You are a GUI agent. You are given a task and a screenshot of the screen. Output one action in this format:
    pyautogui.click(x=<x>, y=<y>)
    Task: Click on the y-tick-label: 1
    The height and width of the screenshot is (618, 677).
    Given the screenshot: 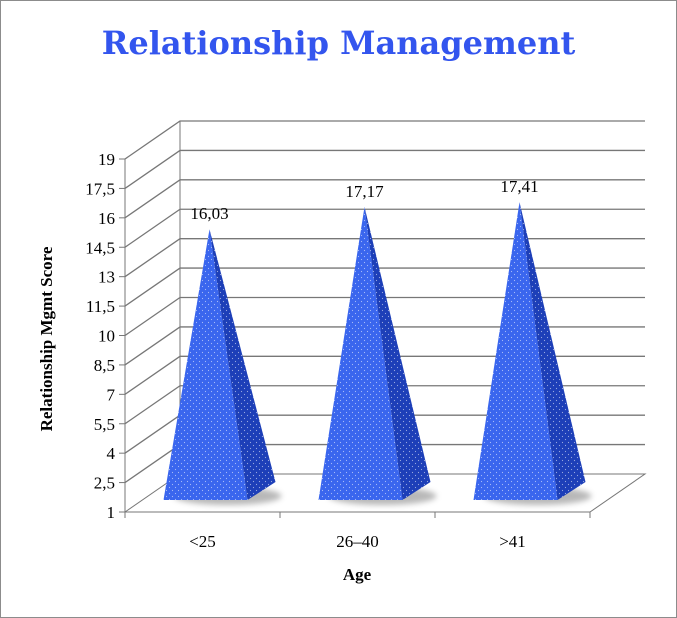 What is the action you would take?
    pyautogui.click(x=111, y=512)
    